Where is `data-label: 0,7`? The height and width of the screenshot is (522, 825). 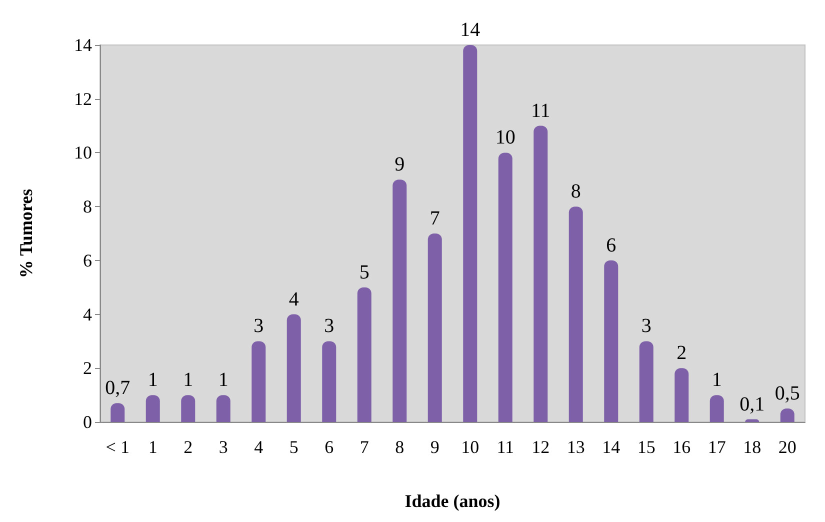
data-label: 0,7 is located at coordinates (117, 388).